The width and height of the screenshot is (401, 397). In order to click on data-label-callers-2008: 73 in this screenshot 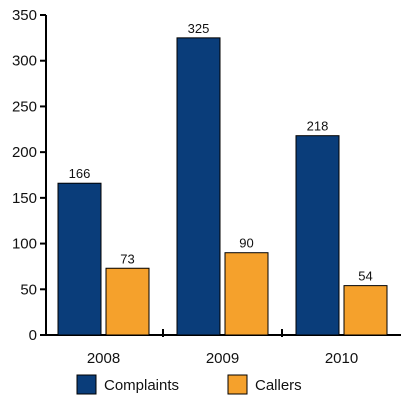, I will do `click(127, 258)`.